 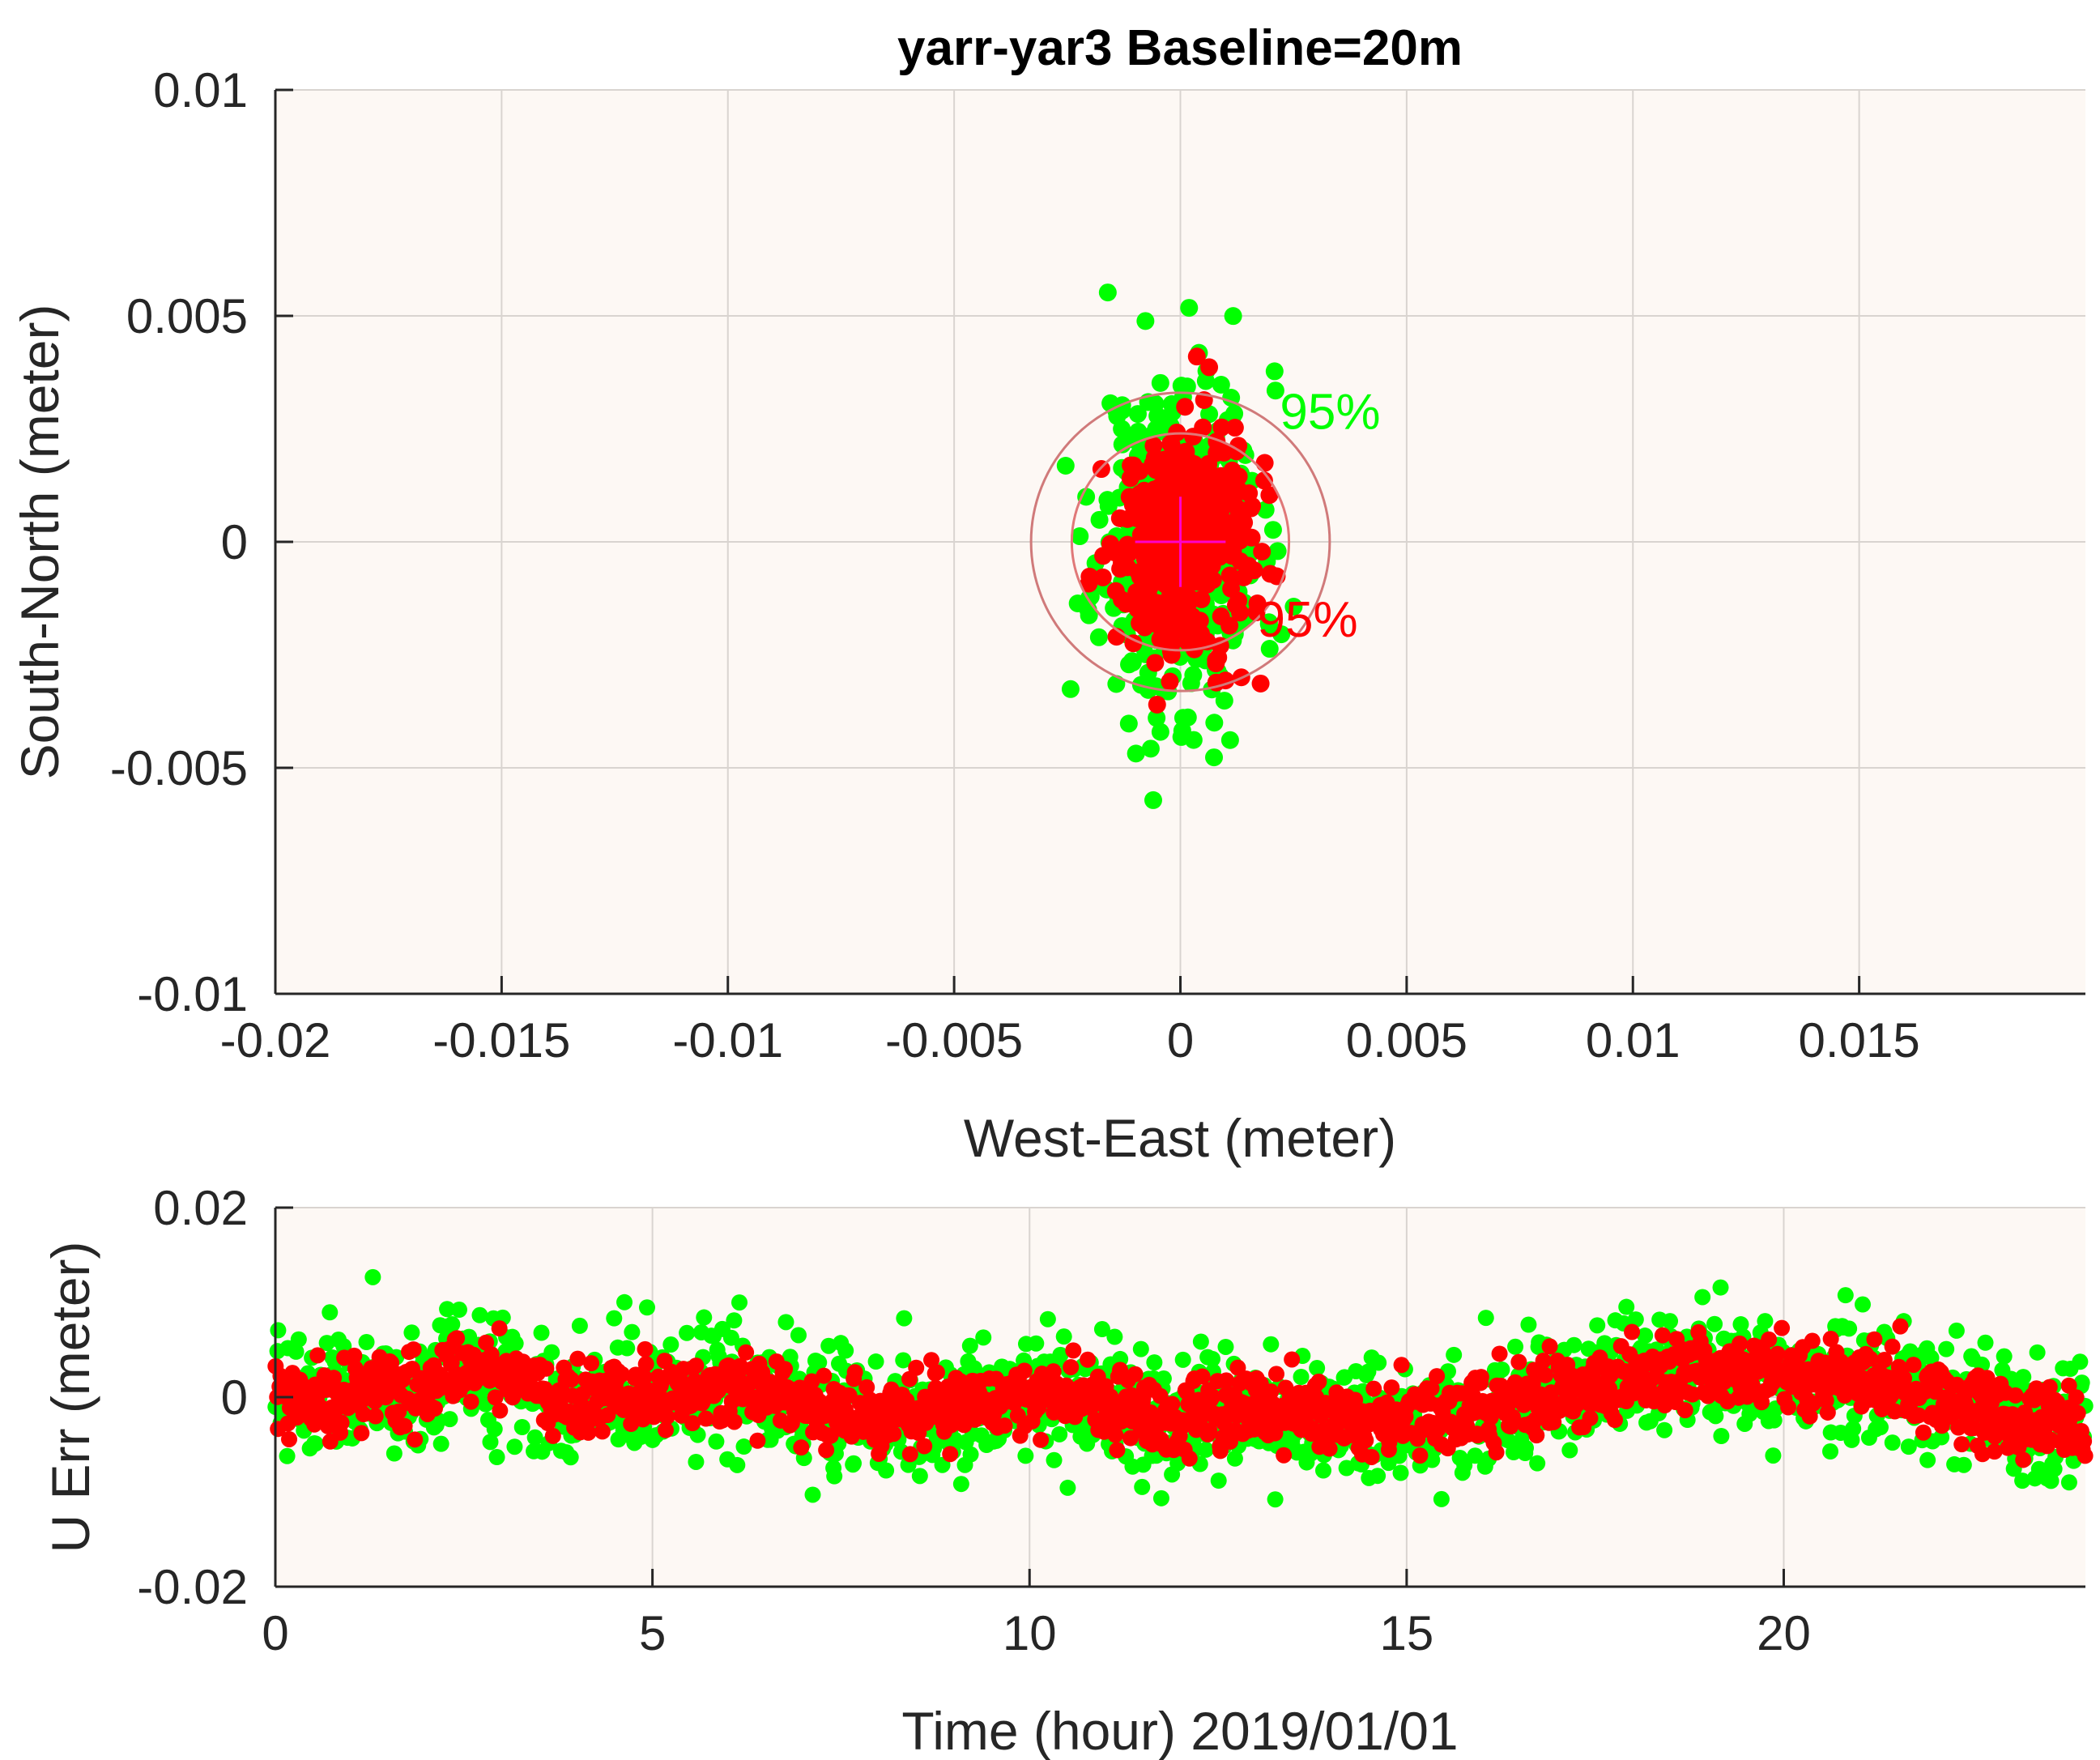 I want to click on bottom-y-tick-labels: -0.02 0 0.02, so click(x=192, y=1397).